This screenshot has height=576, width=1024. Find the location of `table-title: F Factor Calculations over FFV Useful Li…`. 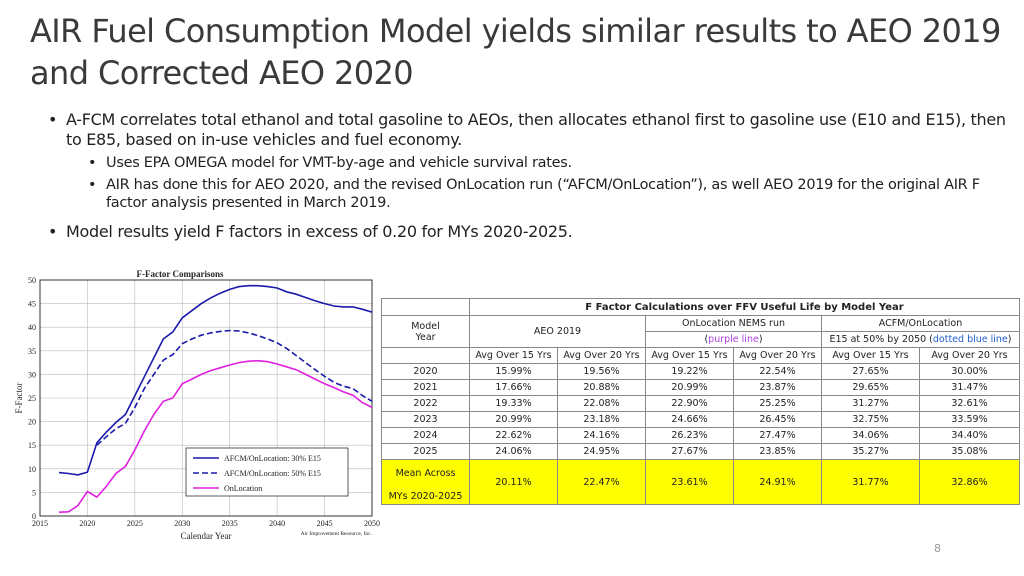

table-title: F Factor Calculations over FFV Useful Li… is located at coordinates (744, 307).